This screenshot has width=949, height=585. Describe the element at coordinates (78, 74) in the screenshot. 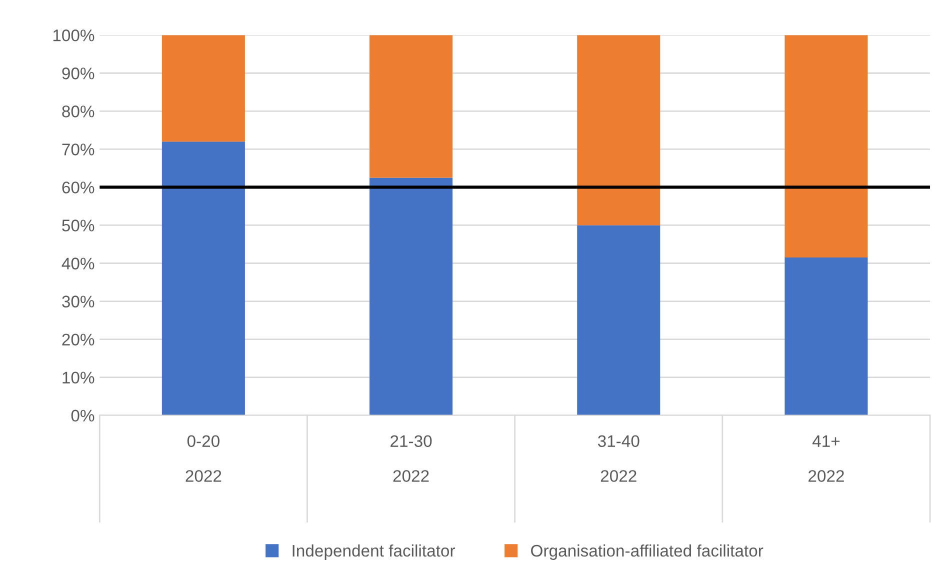

I see `y-tick-label: 90%` at that location.